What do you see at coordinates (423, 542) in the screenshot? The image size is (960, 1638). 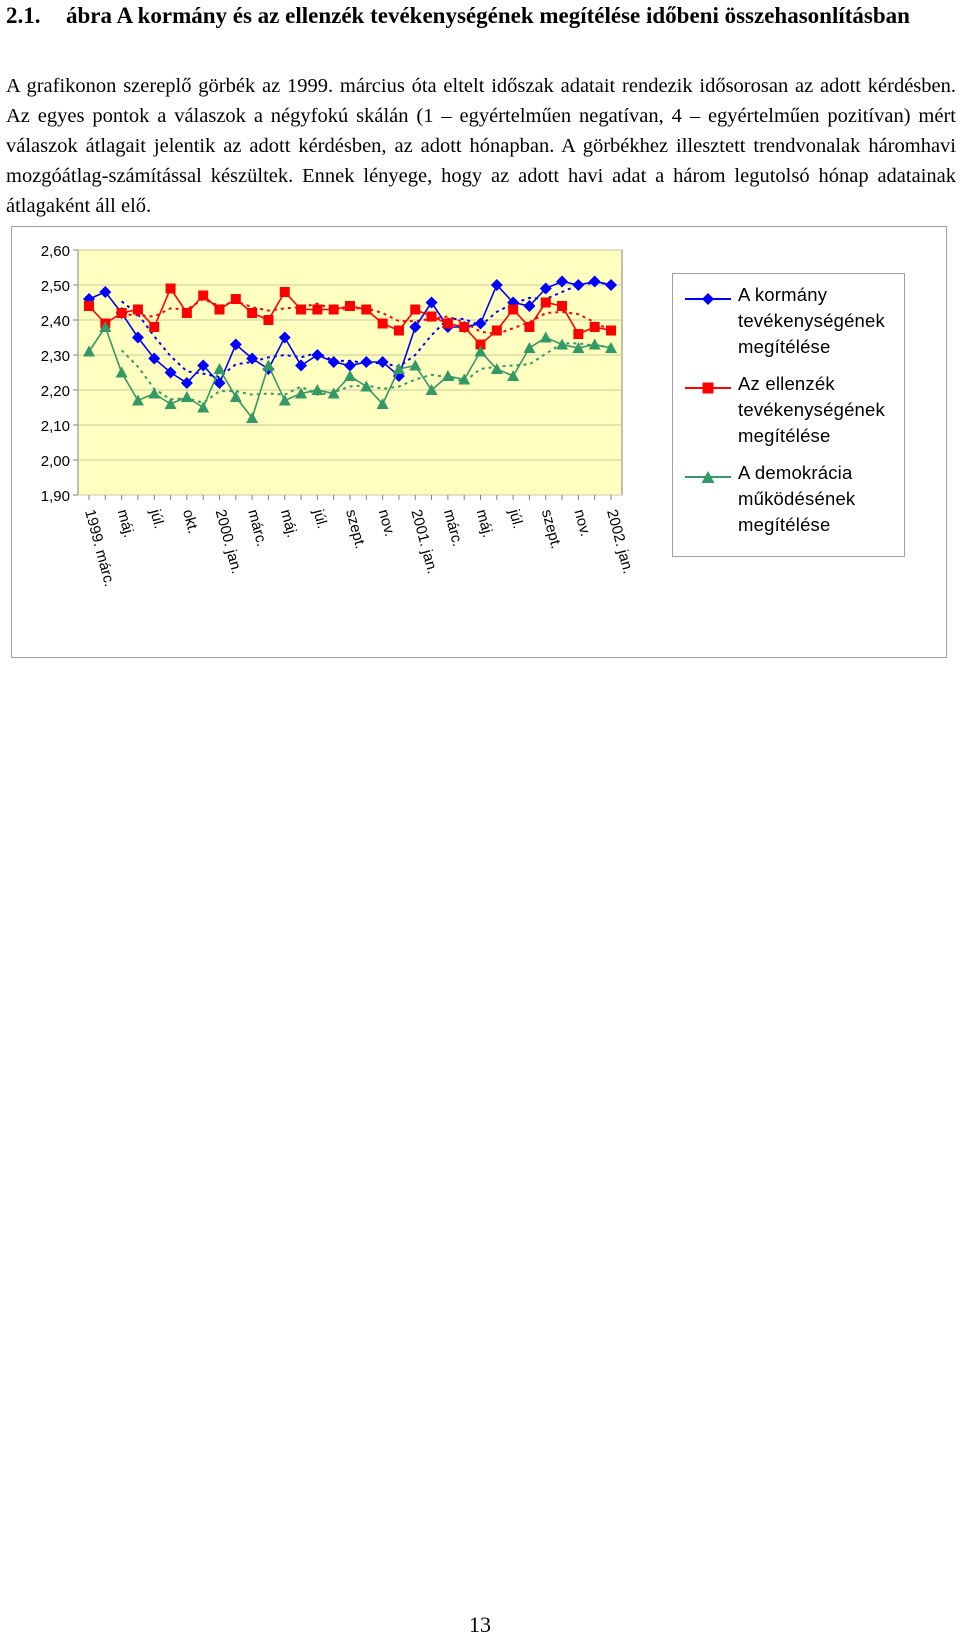 I see `x-tick-label: 2001. jan.` at bounding box center [423, 542].